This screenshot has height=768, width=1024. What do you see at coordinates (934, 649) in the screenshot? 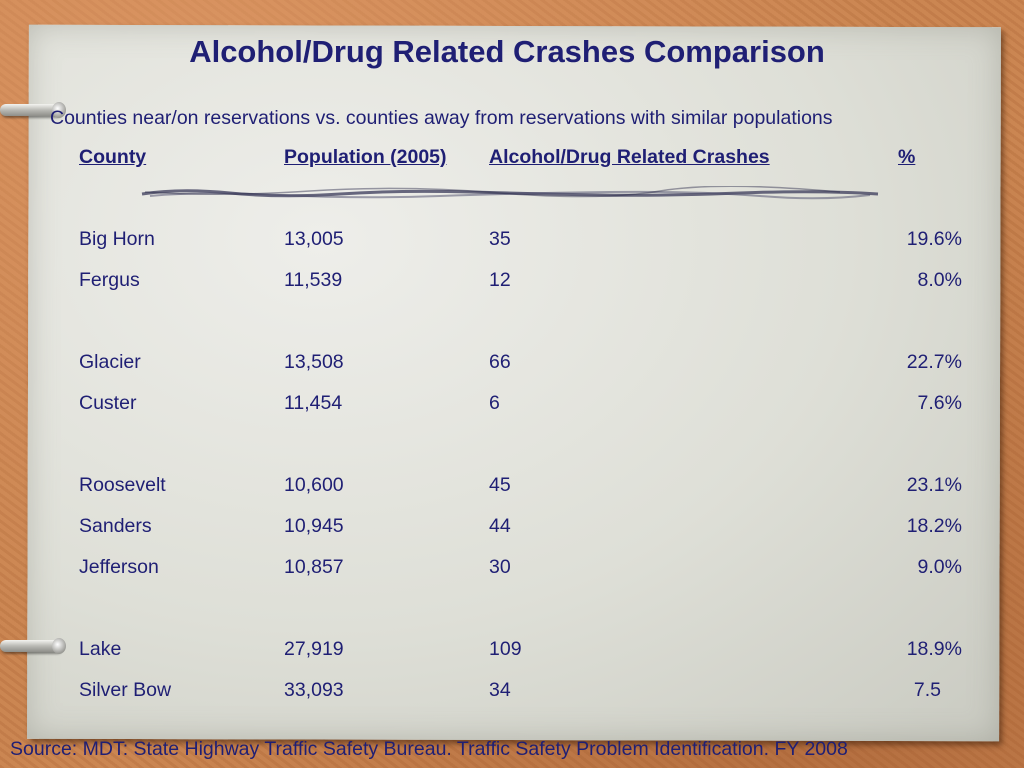
I see `cell-percent: 18.9%` at bounding box center [934, 649].